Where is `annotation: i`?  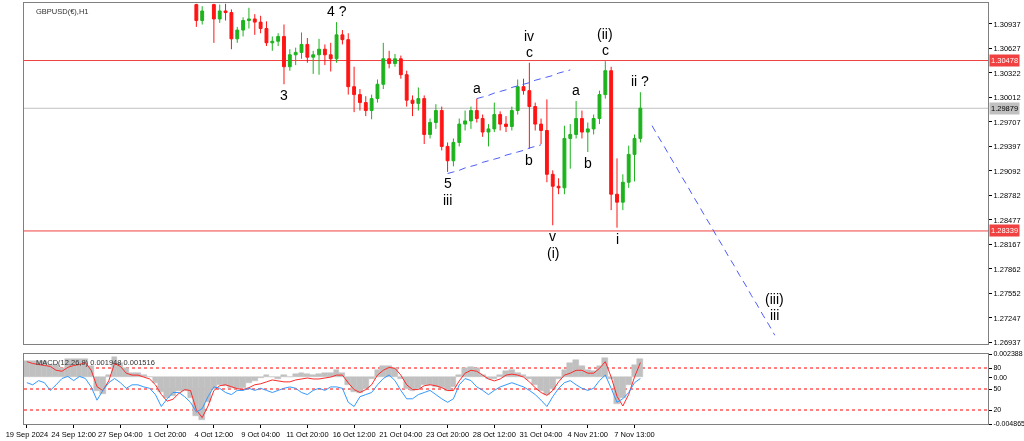
annotation: i is located at coordinates (618, 239).